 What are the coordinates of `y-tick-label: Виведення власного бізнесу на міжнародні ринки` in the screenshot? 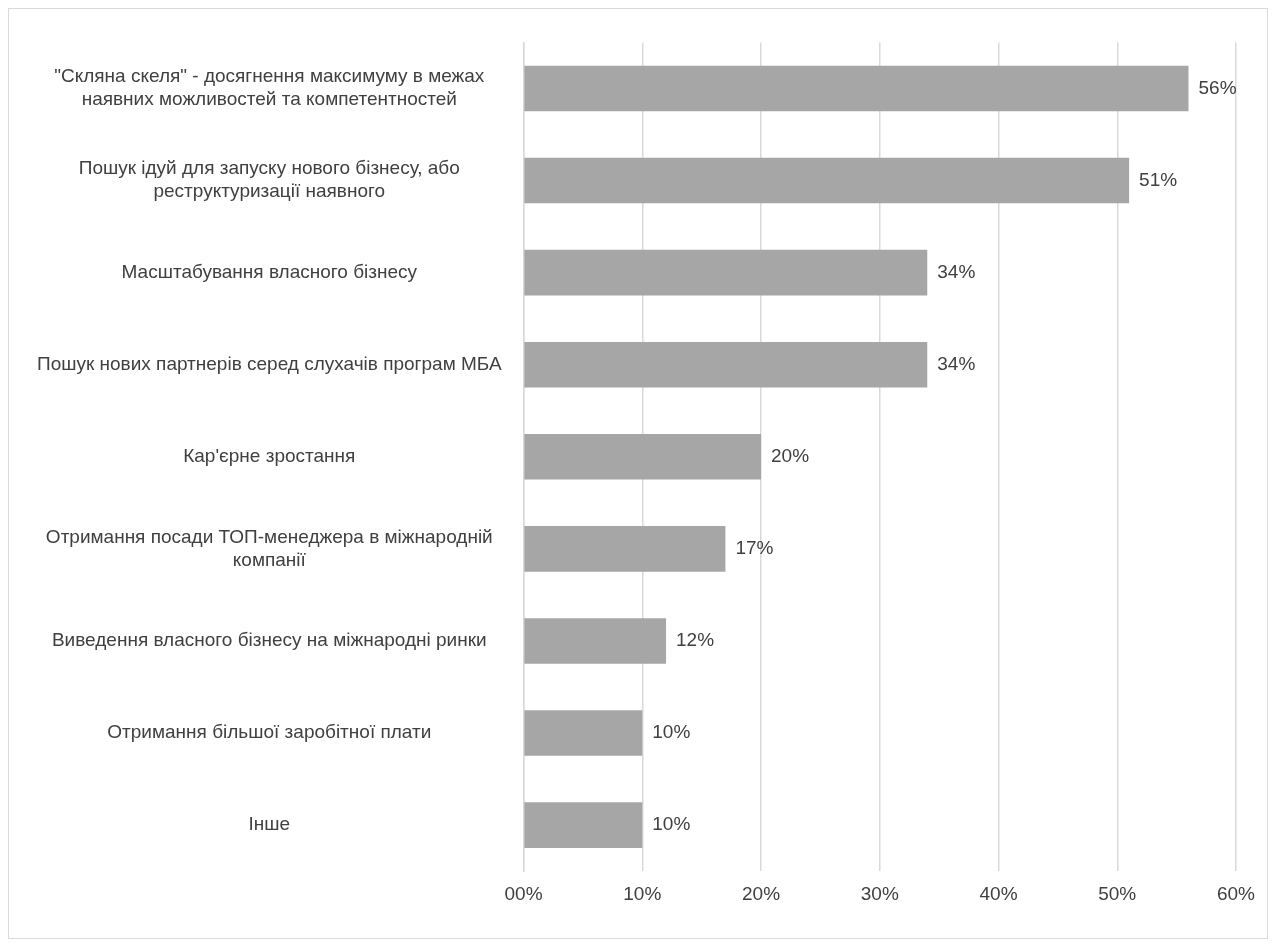 It's located at (269, 640).